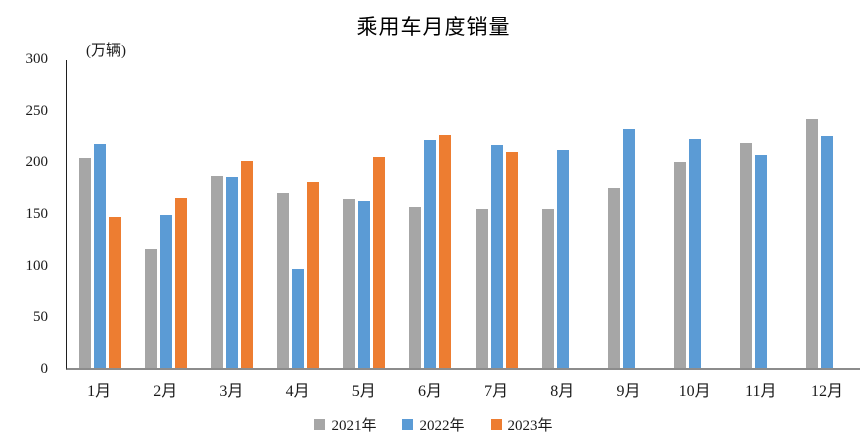 This screenshot has height=443, width=867. Describe the element at coordinates (106, 51) in the screenshot. I see `y-axis-unit-label: (万辆)` at that location.